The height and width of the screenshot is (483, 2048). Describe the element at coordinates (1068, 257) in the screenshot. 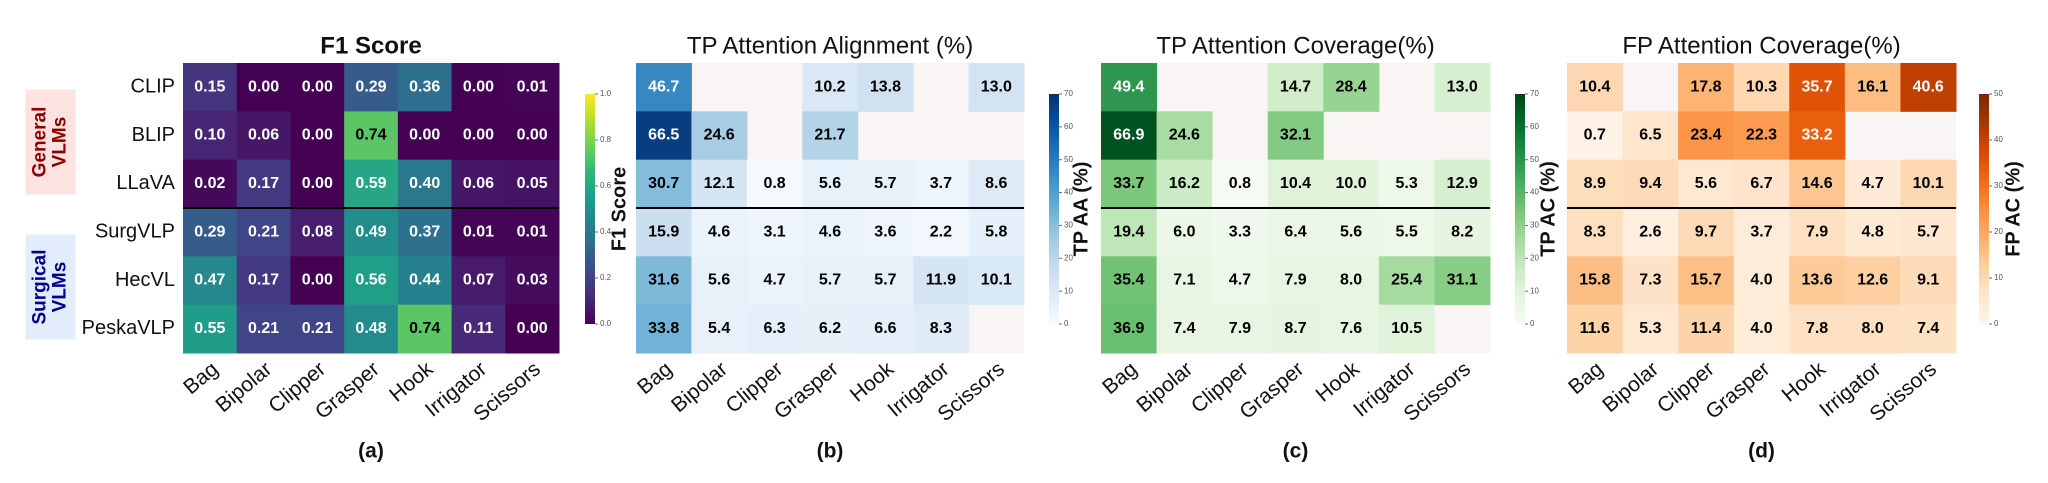

I see `colorbar-tick-label: 20` at that location.